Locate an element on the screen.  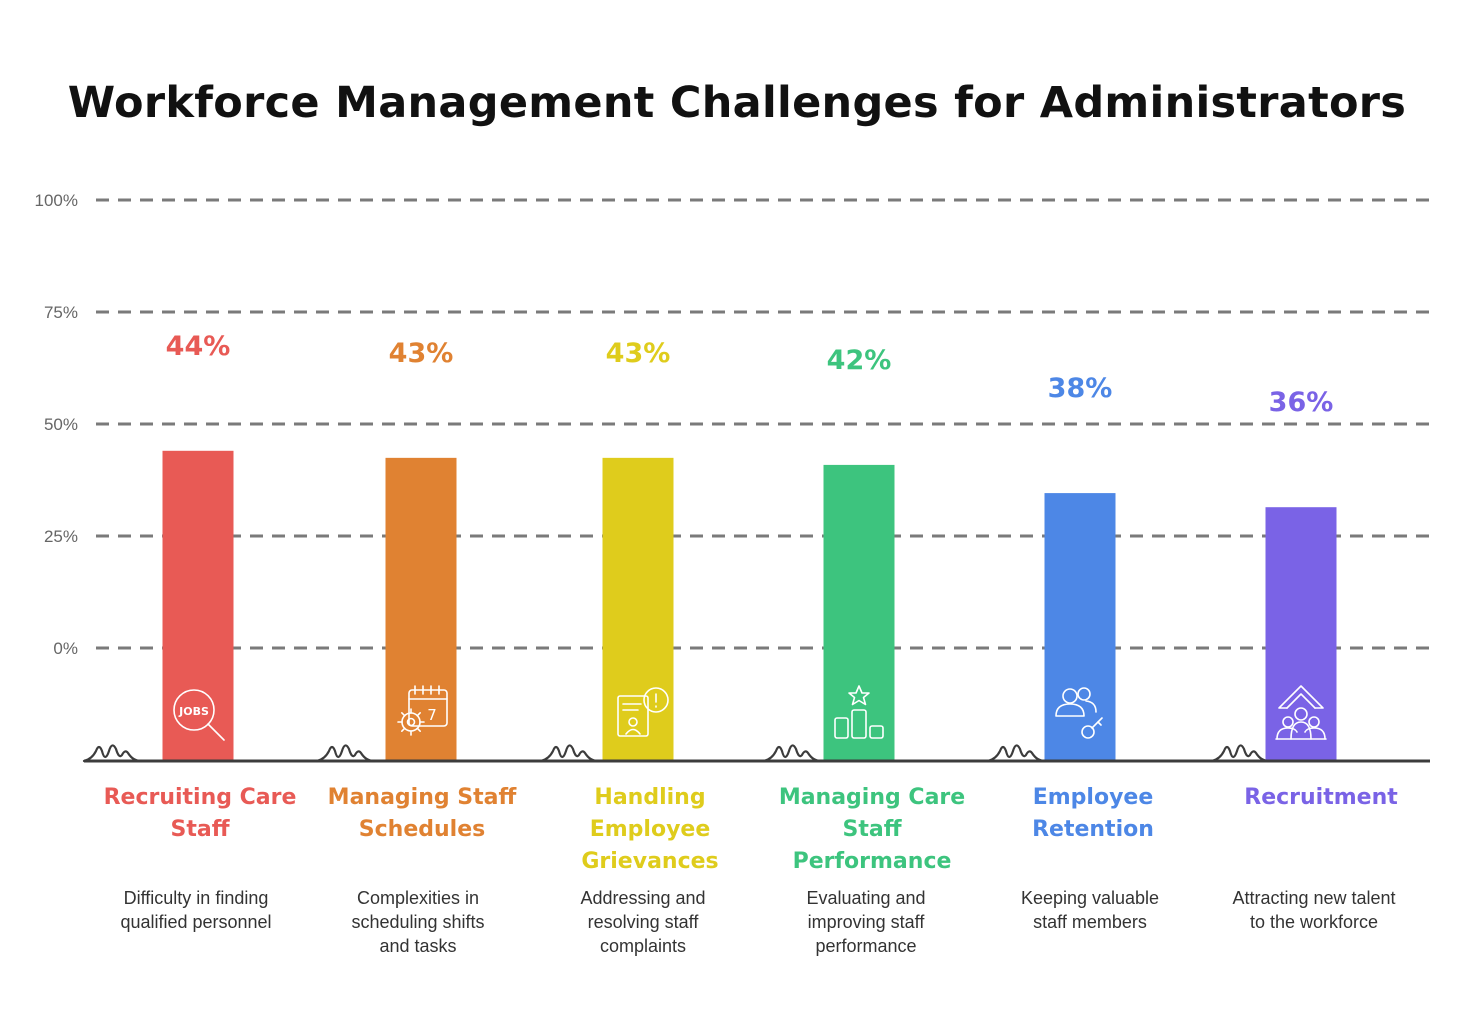
category-description: Keeping valuable staff members is located at coordinates (1090, 910).